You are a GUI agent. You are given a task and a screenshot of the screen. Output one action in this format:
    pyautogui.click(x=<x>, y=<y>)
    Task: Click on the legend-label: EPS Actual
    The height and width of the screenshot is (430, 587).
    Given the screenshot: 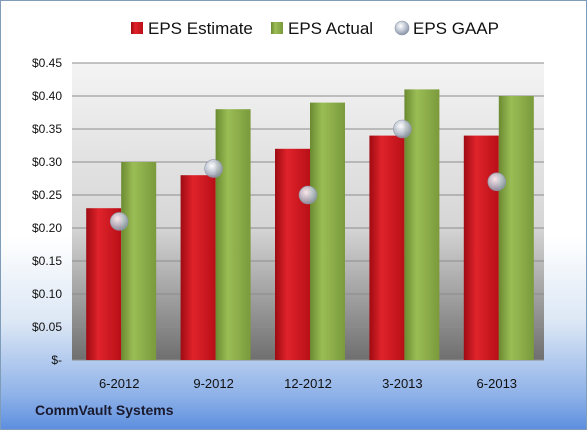 What is the action you would take?
    pyautogui.click(x=330, y=28)
    